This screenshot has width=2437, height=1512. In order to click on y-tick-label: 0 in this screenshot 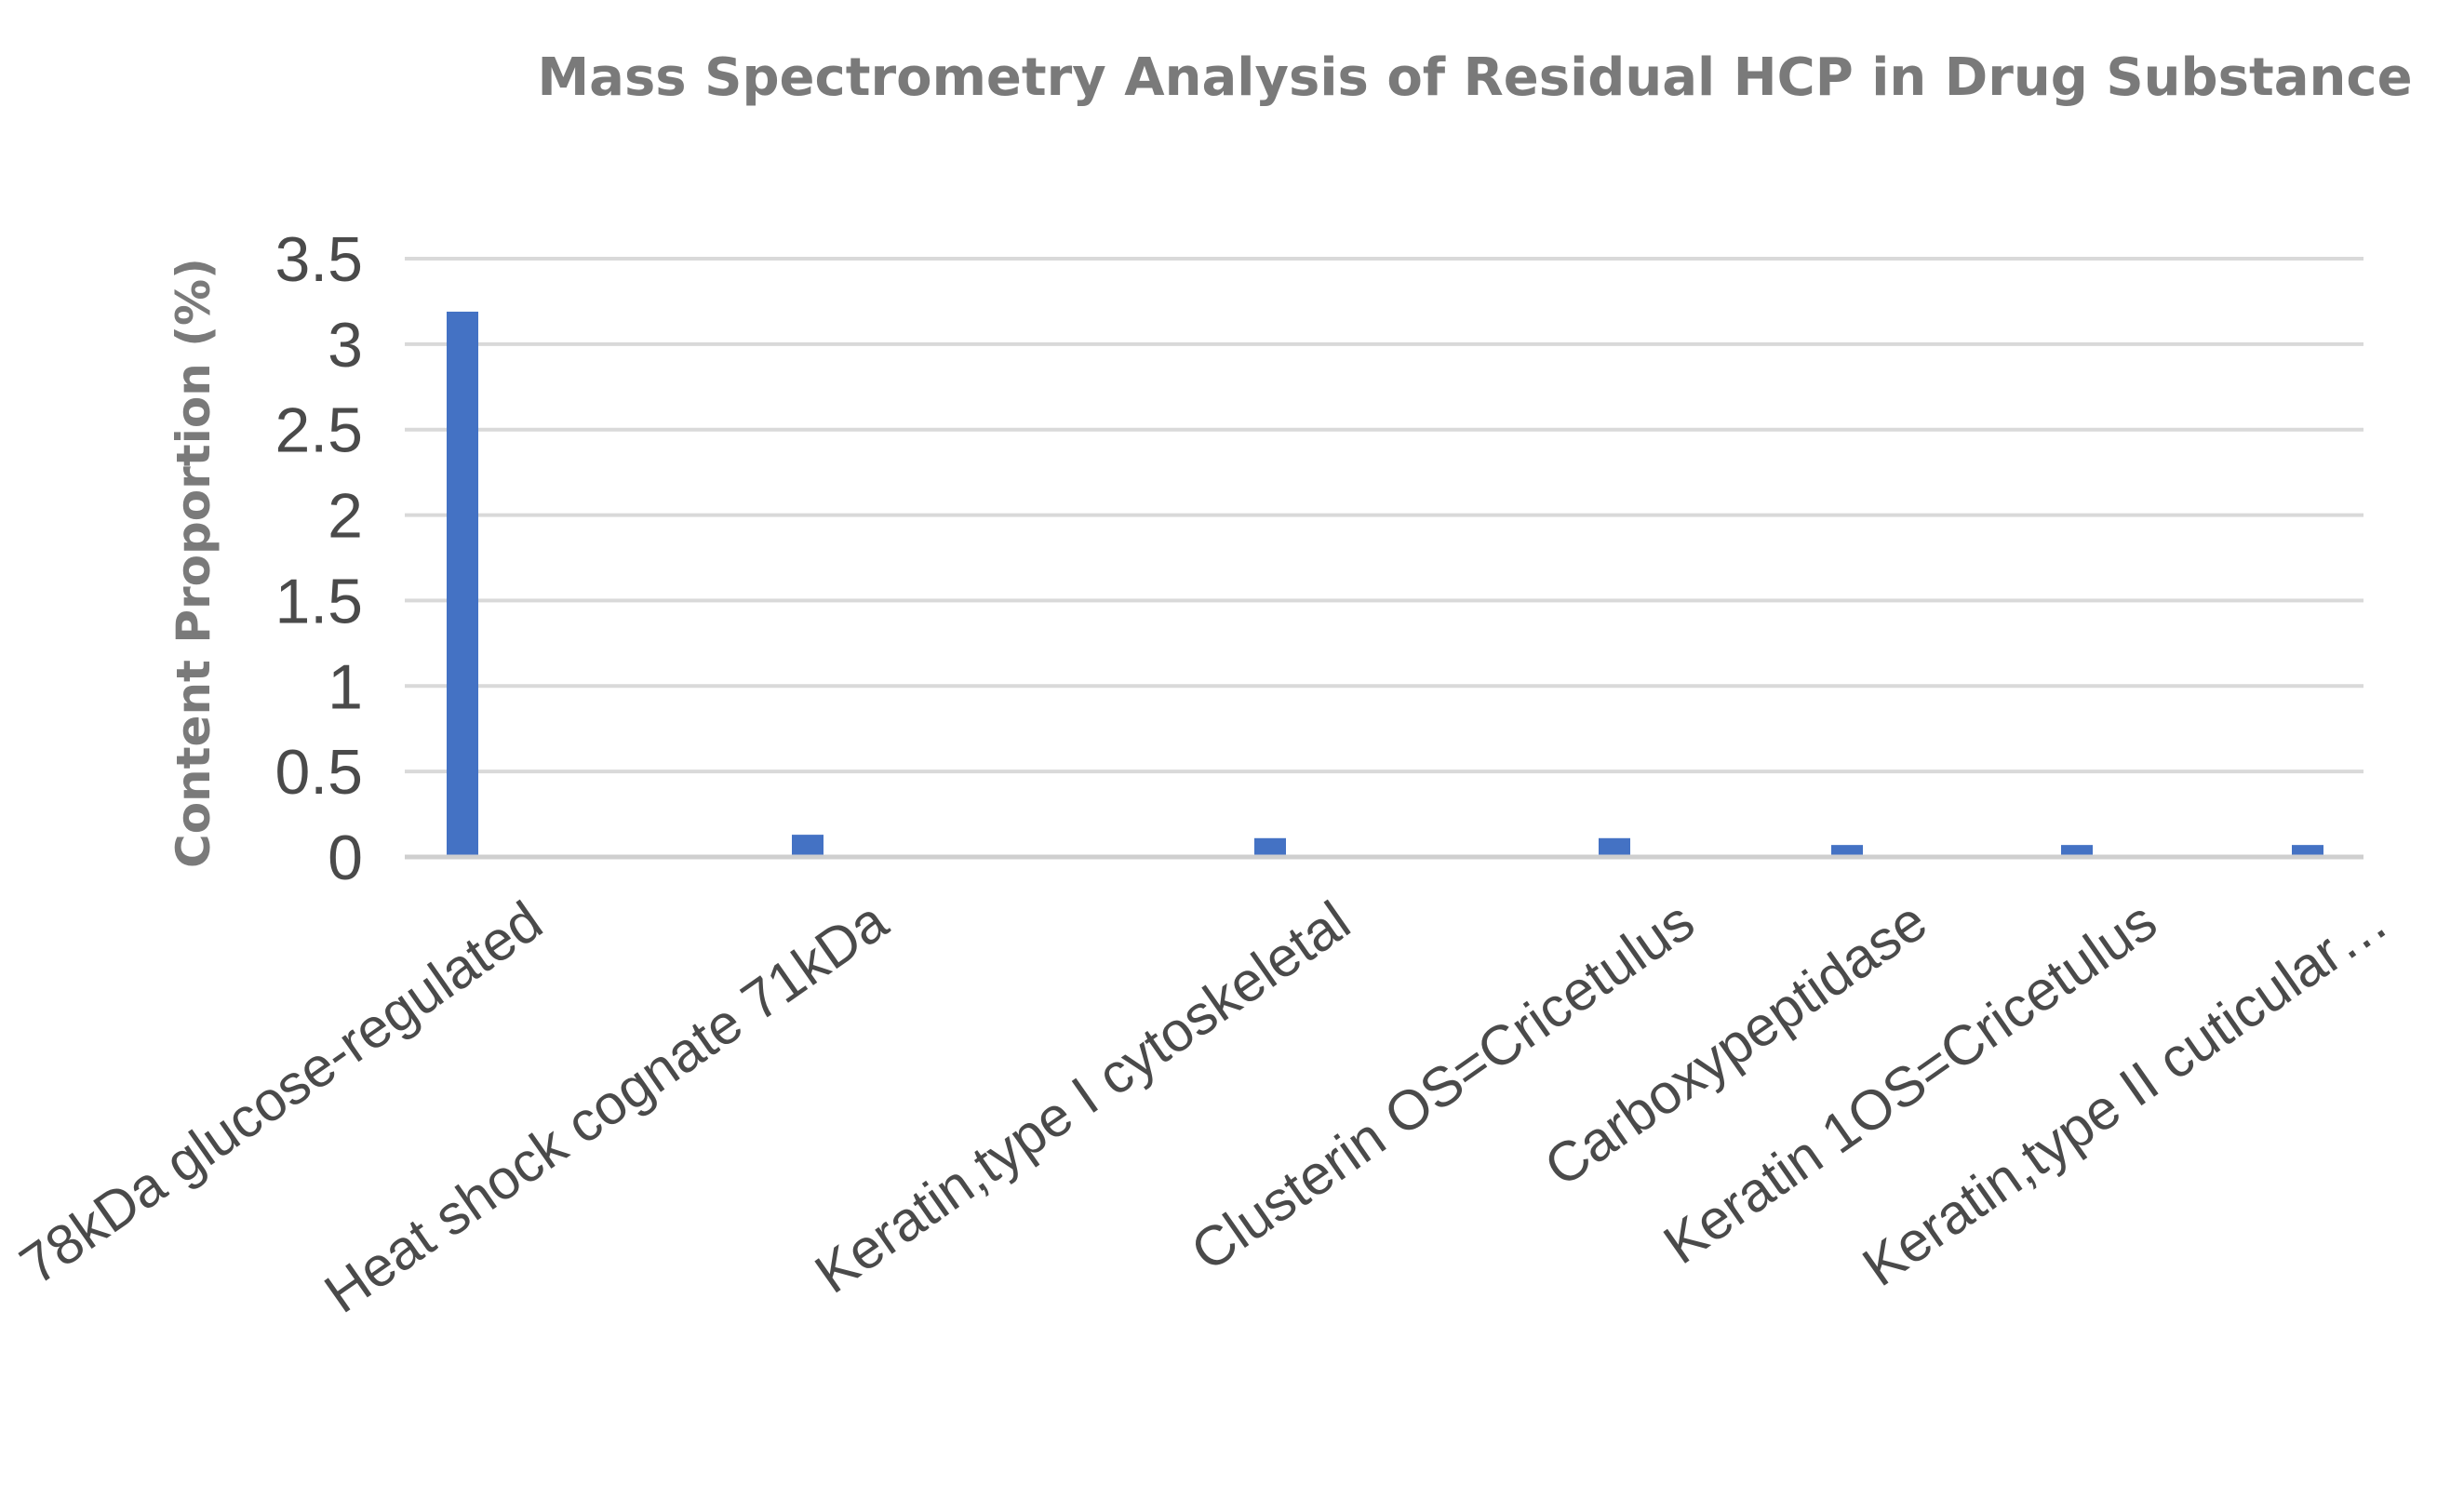, I will do `click(345, 858)`.